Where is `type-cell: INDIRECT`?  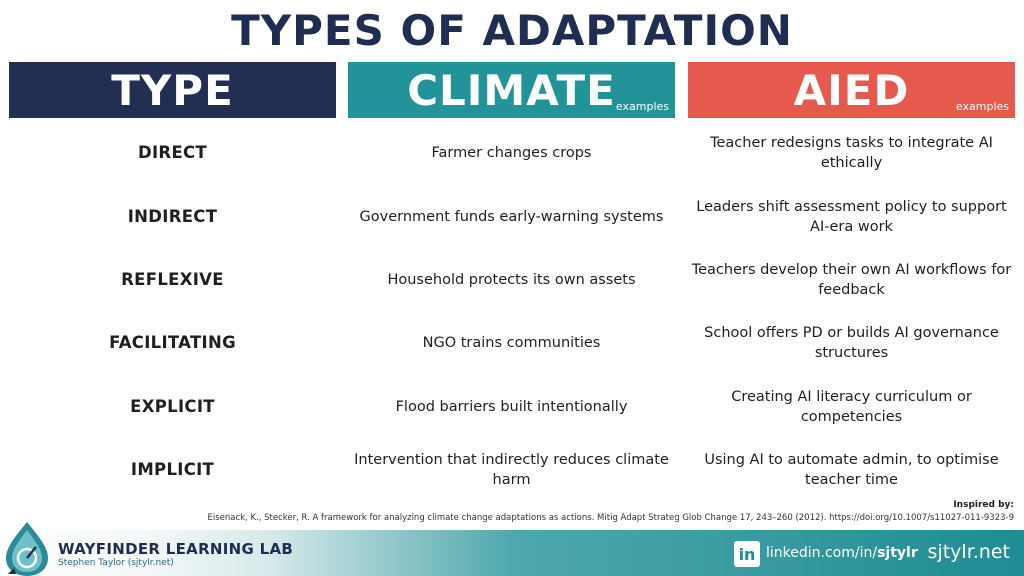 type-cell: INDIRECT is located at coordinates (172, 216).